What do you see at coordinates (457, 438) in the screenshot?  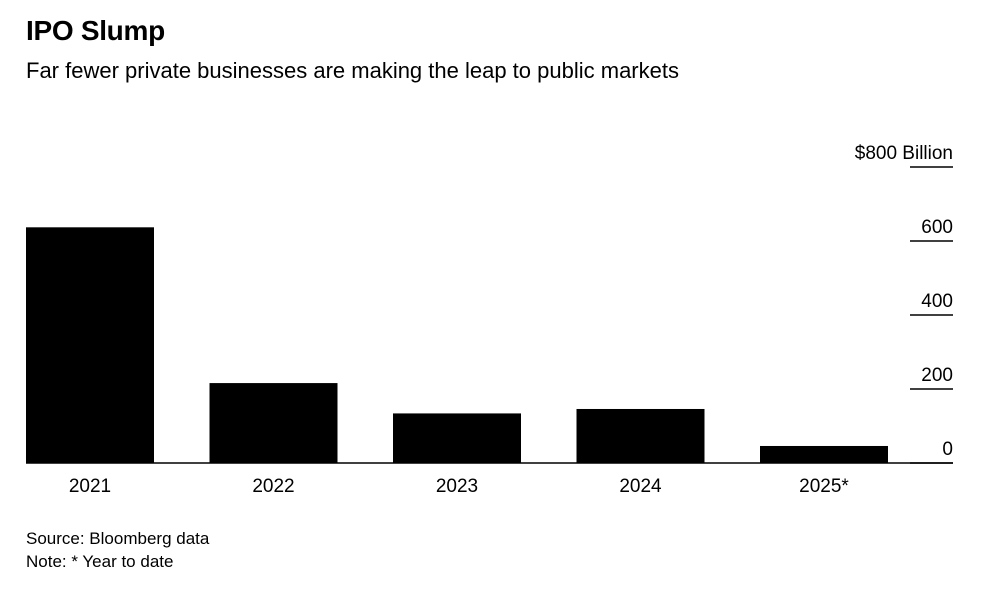 I see `bar-2023` at bounding box center [457, 438].